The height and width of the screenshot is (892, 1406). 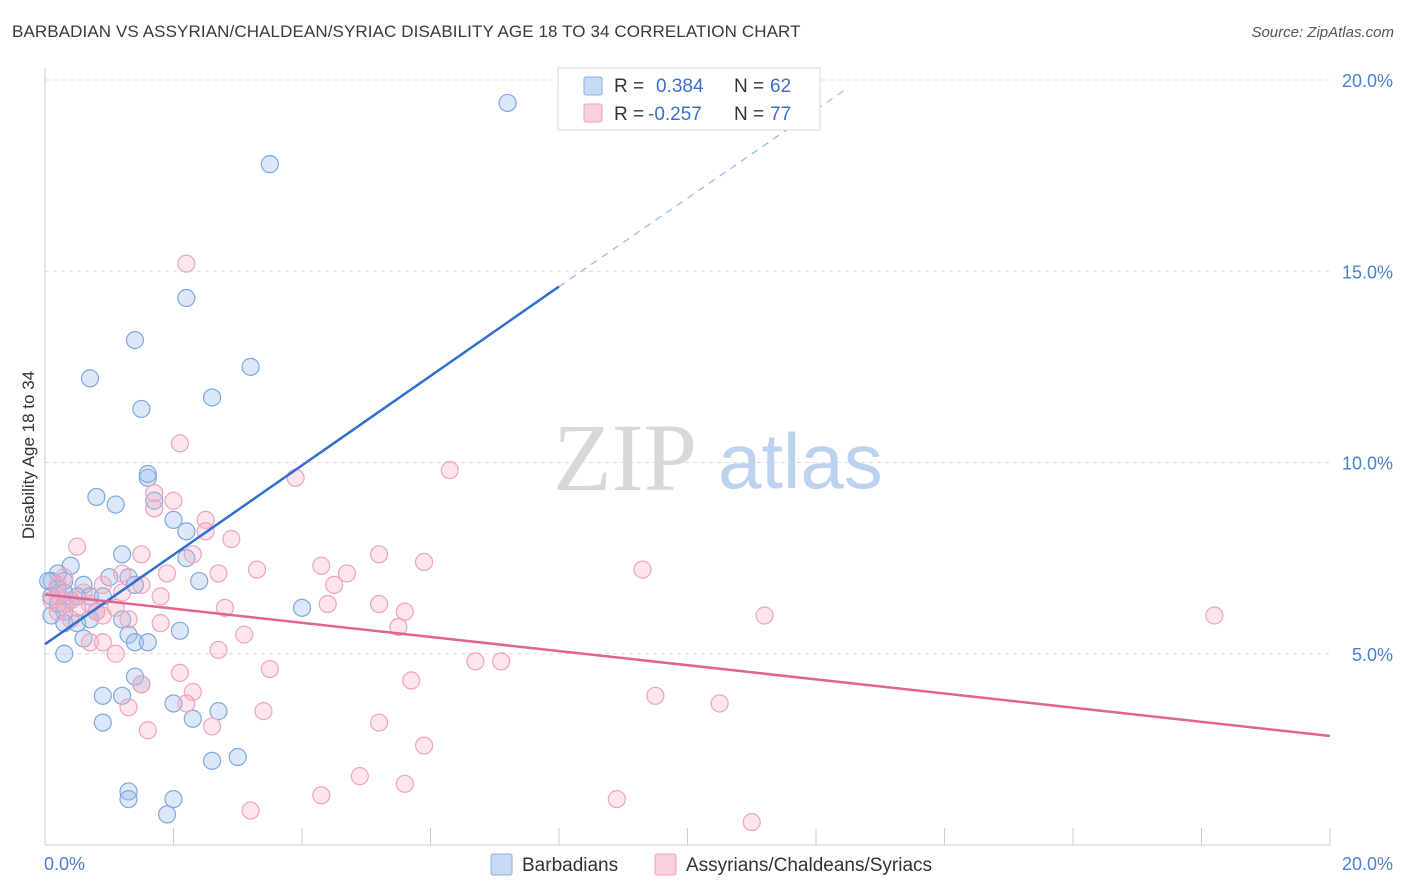 I want to click on legend-n-label-2: N =, so click(x=749, y=114).